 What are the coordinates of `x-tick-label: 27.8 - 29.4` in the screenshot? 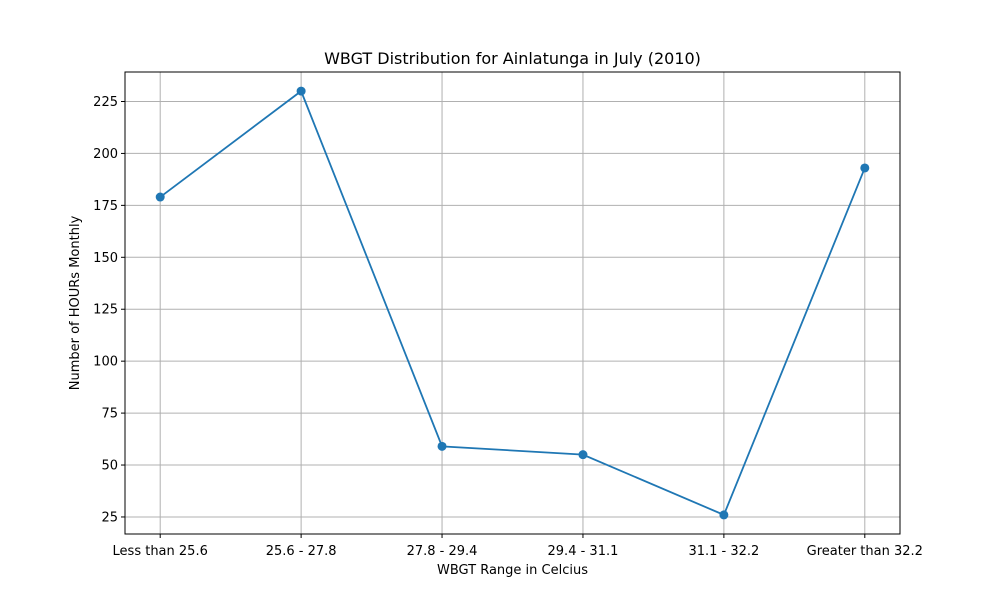 It's located at (442, 551).